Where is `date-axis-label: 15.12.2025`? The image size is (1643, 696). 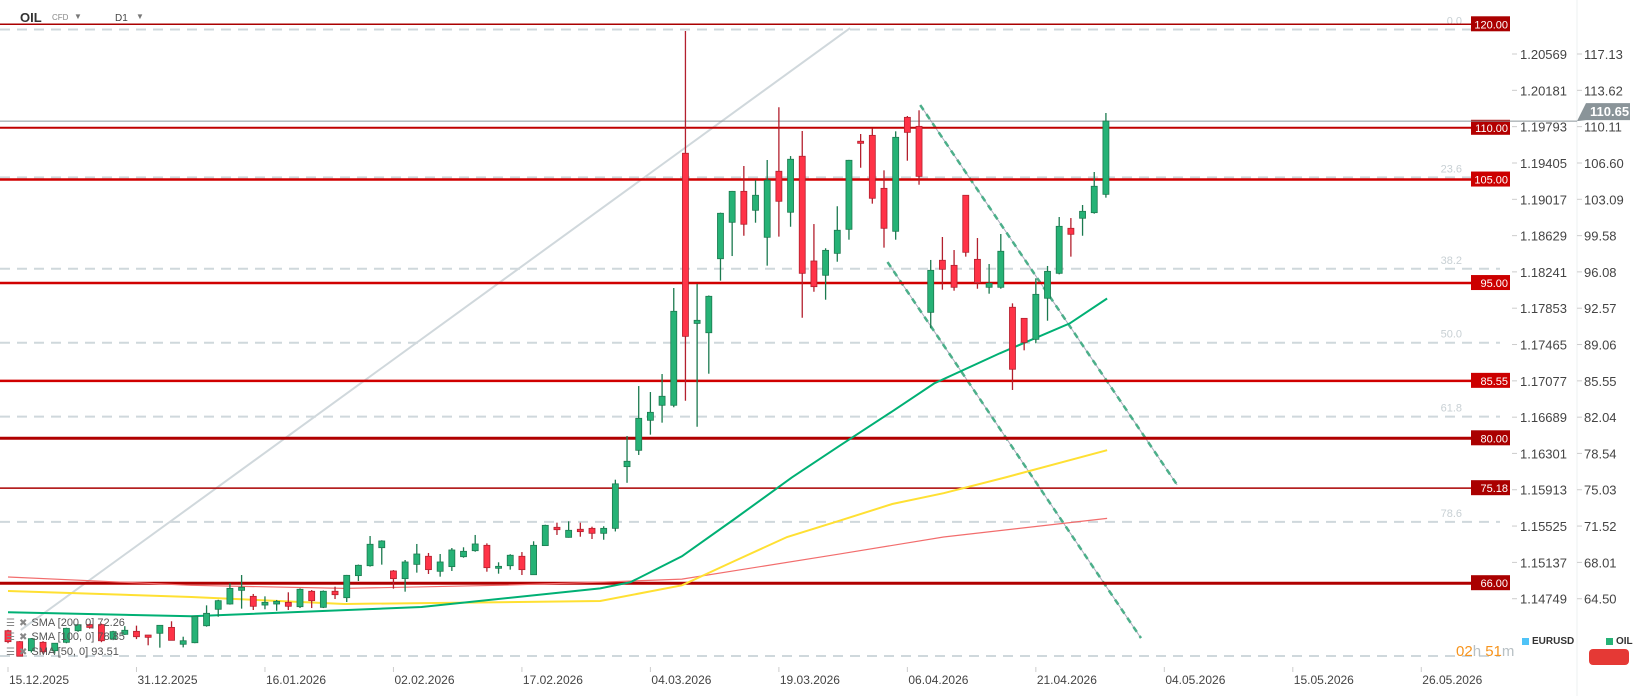 date-axis-label: 15.12.2025 is located at coordinates (39, 680).